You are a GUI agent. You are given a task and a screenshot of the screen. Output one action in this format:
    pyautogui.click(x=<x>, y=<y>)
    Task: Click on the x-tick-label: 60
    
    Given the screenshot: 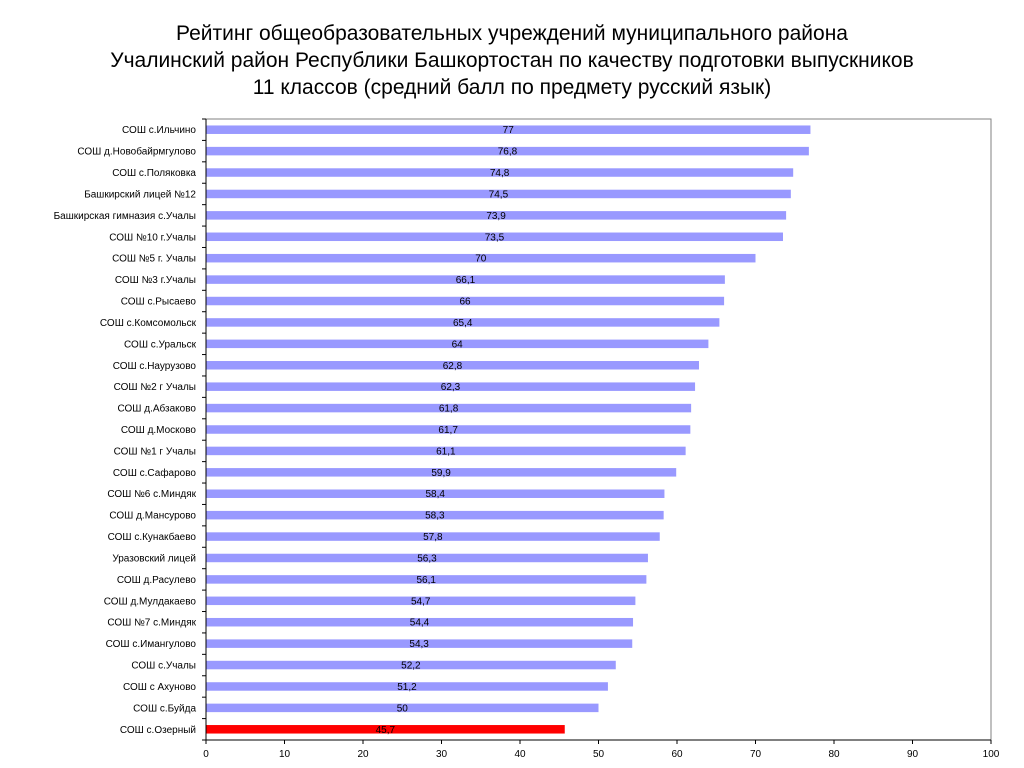 What is the action you would take?
    pyautogui.click(x=677, y=754)
    